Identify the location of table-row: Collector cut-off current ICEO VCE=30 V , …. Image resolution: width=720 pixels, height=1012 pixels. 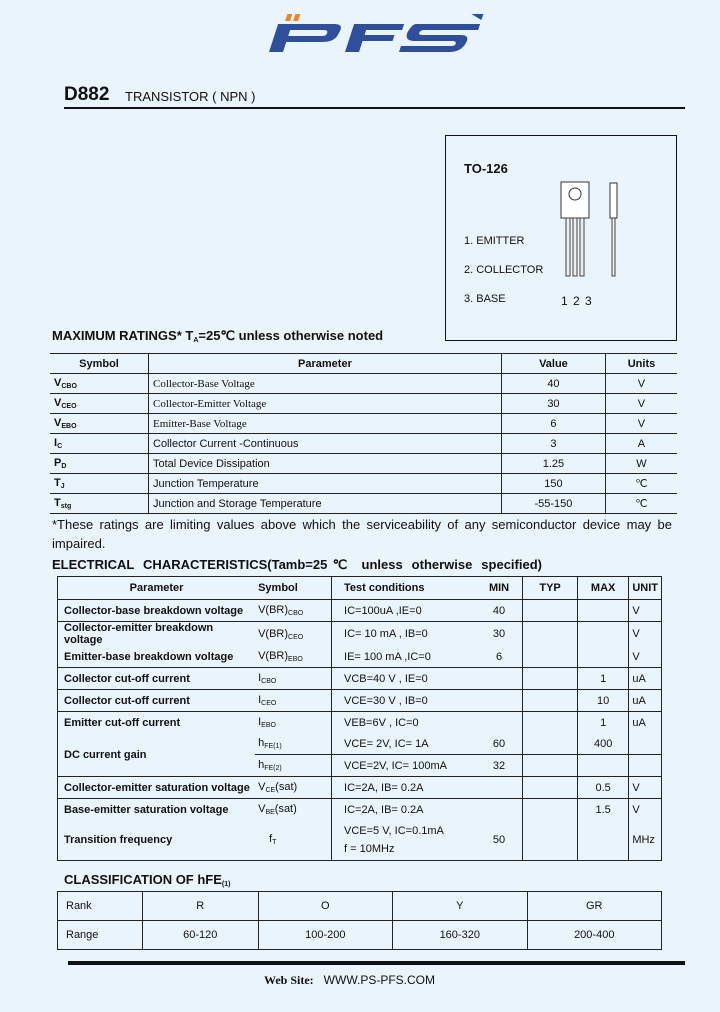
(359, 700).